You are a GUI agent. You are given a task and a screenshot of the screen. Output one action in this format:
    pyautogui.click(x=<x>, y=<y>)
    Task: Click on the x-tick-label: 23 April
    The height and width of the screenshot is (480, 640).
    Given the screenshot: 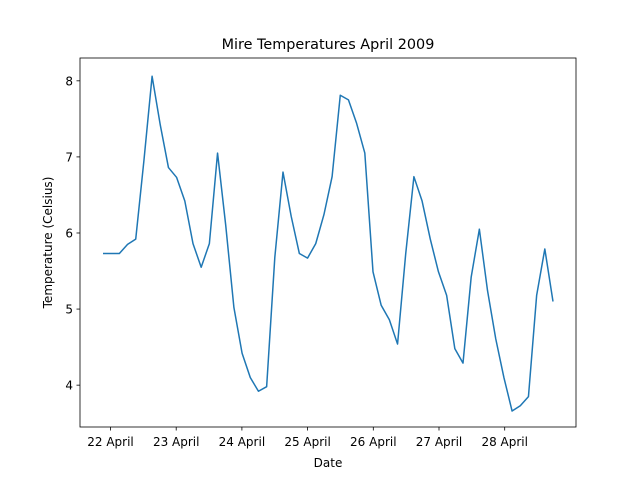 What is the action you would take?
    pyautogui.click(x=176, y=442)
    